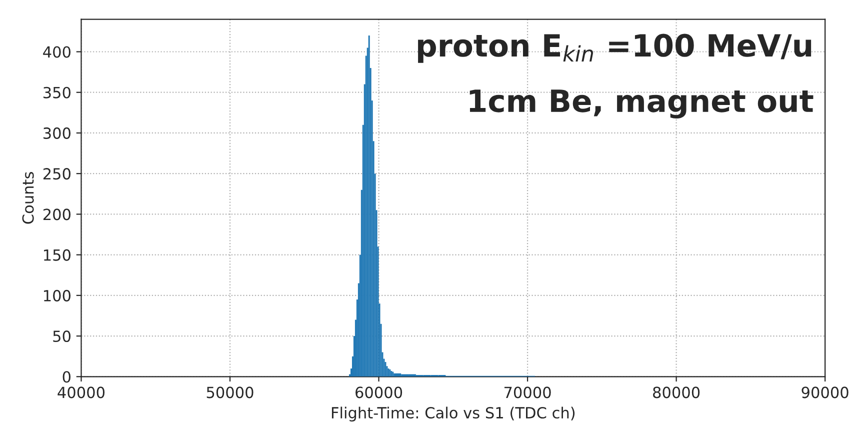 Image resolution: width=855 pixels, height=428 pixels. Describe the element at coordinates (615, 48) in the screenshot. I see `annotation: proton E$_{kin}$ =100 MeV/u` at that location.